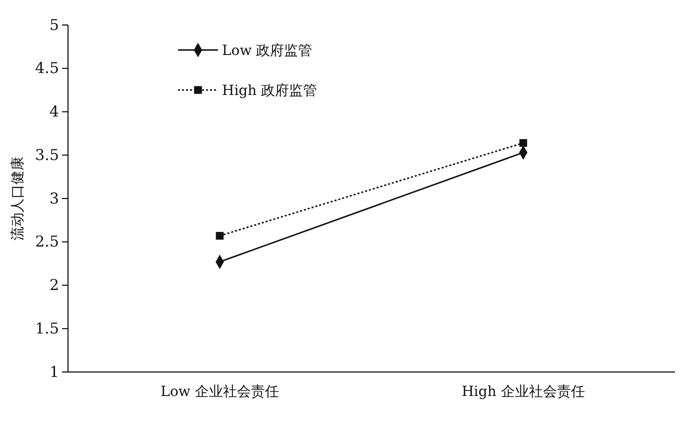 The width and height of the screenshot is (683, 421). What do you see at coordinates (47, 68) in the screenshot?
I see `y-tick-label: 4.5` at bounding box center [47, 68].